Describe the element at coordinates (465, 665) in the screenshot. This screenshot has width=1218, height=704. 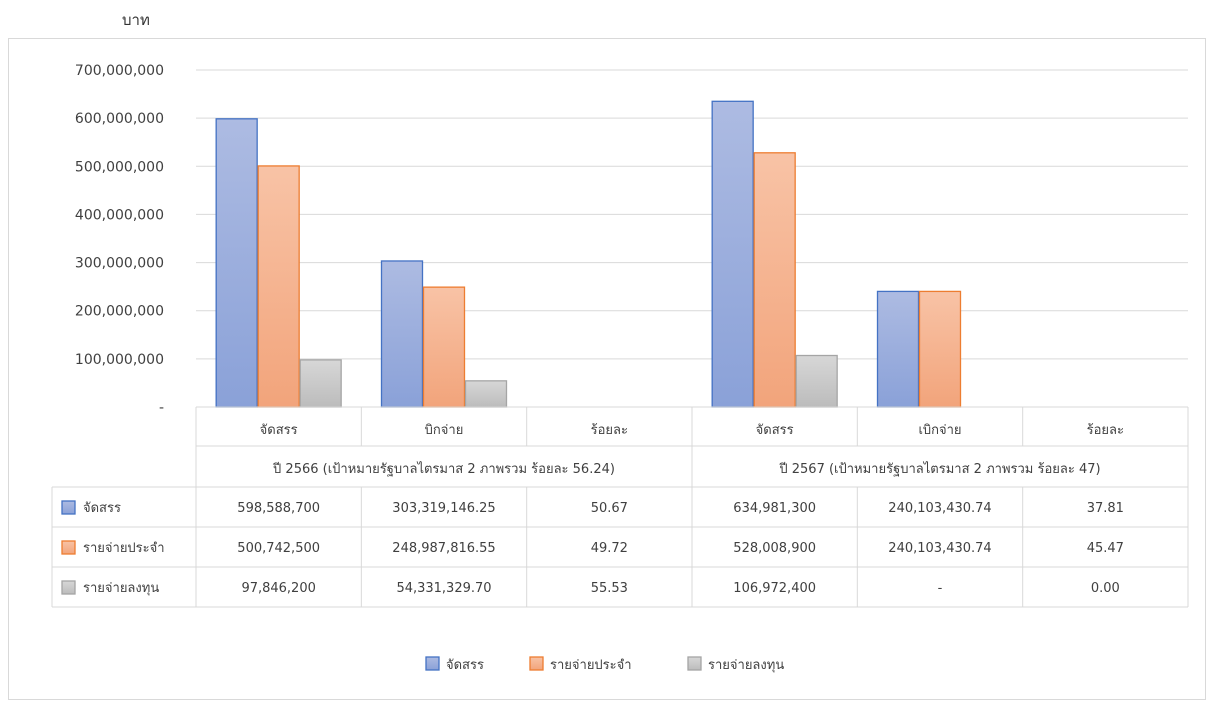
I see `legend-label: จัดสรร` at that location.